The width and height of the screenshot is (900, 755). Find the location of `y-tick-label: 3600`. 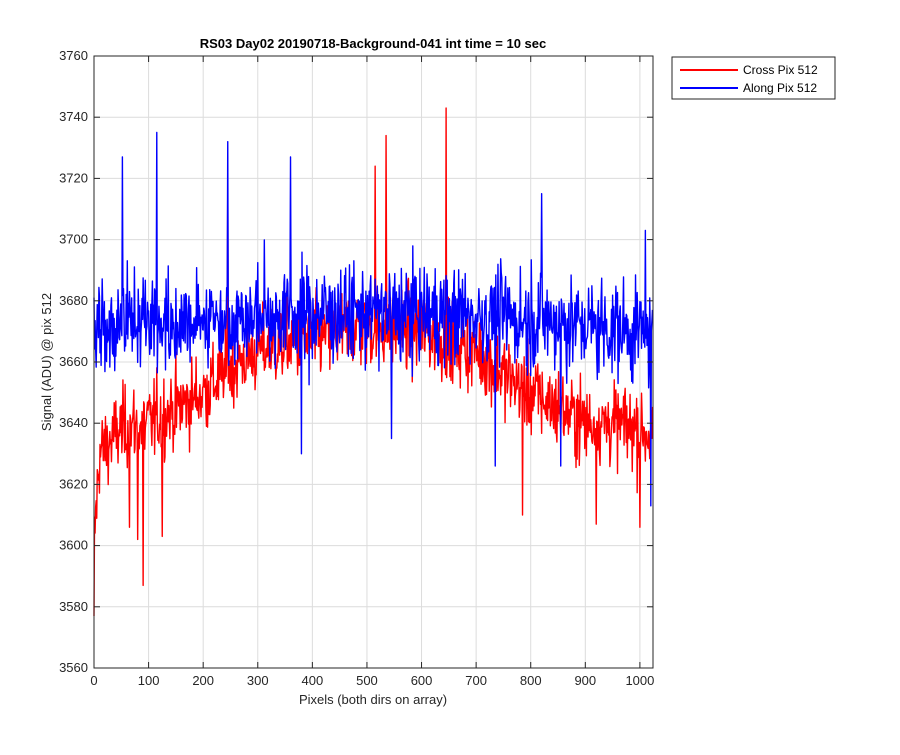

y-tick-label: 3600 is located at coordinates (73, 545).